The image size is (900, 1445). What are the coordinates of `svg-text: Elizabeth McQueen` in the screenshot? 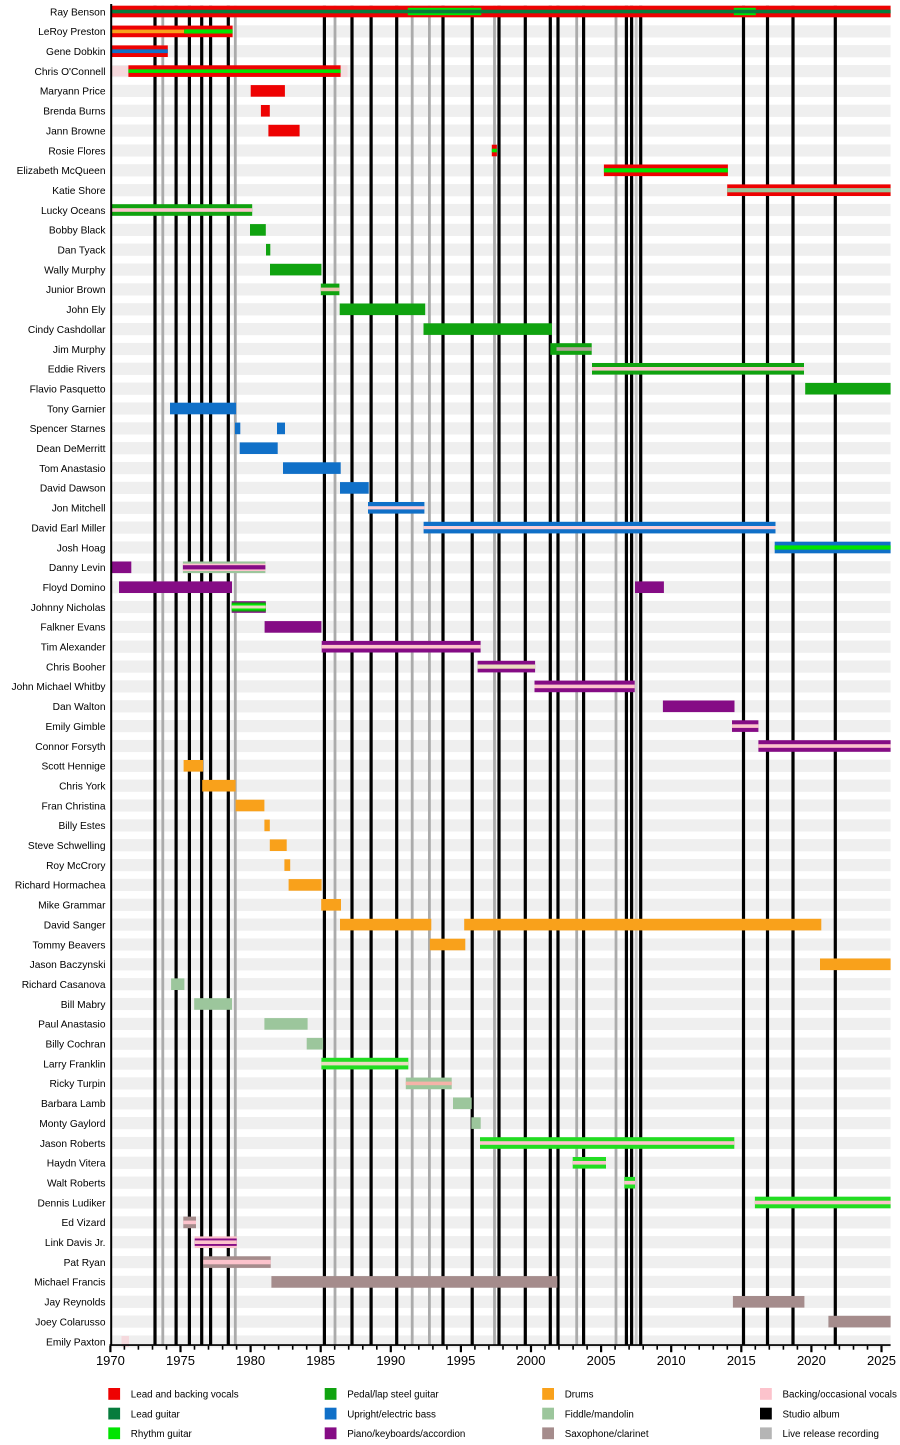 It's located at (61, 171).